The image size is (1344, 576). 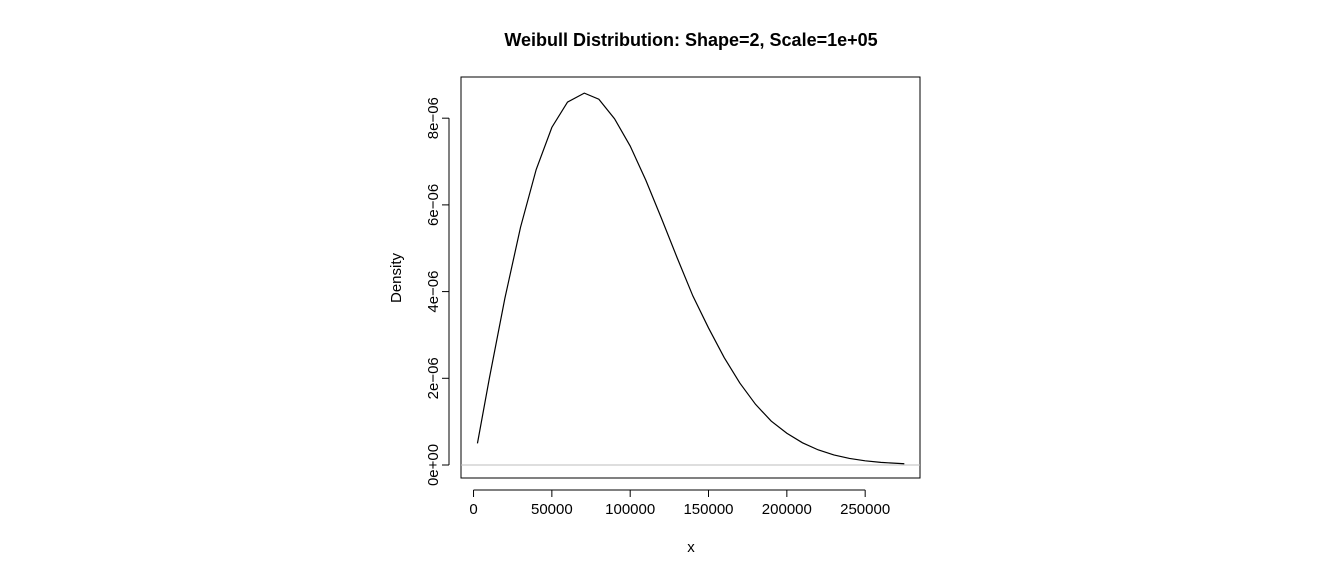 What do you see at coordinates (396, 277) in the screenshot?
I see `y-axis-label: Density` at bounding box center [396, 277].